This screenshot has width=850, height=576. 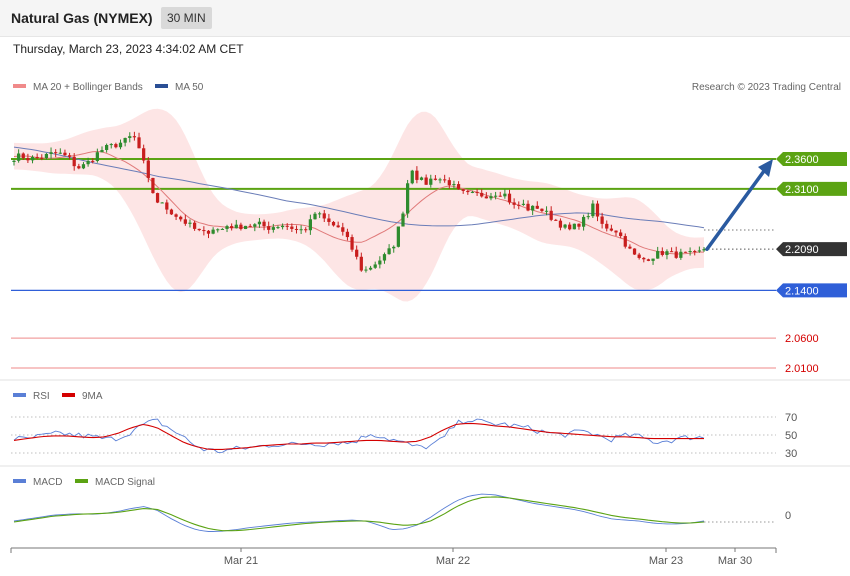 What do you see at coordinates (82, 18) in the screenshot?
I see `instrument-title: Natural Gas (NYMEX)` at bounding box center [82, 18].